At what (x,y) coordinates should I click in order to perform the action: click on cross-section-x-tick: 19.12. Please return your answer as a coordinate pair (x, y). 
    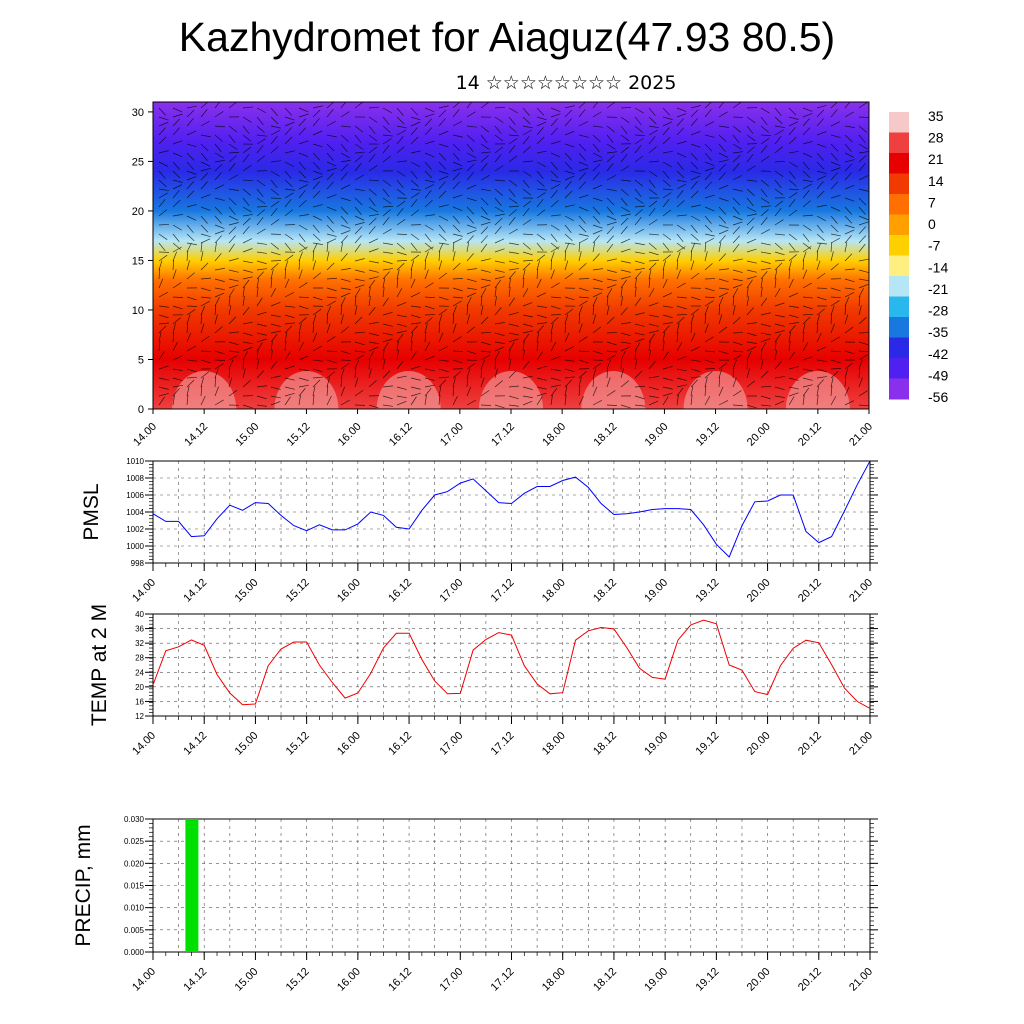
    Looking at the image, I should click on (708, 435).